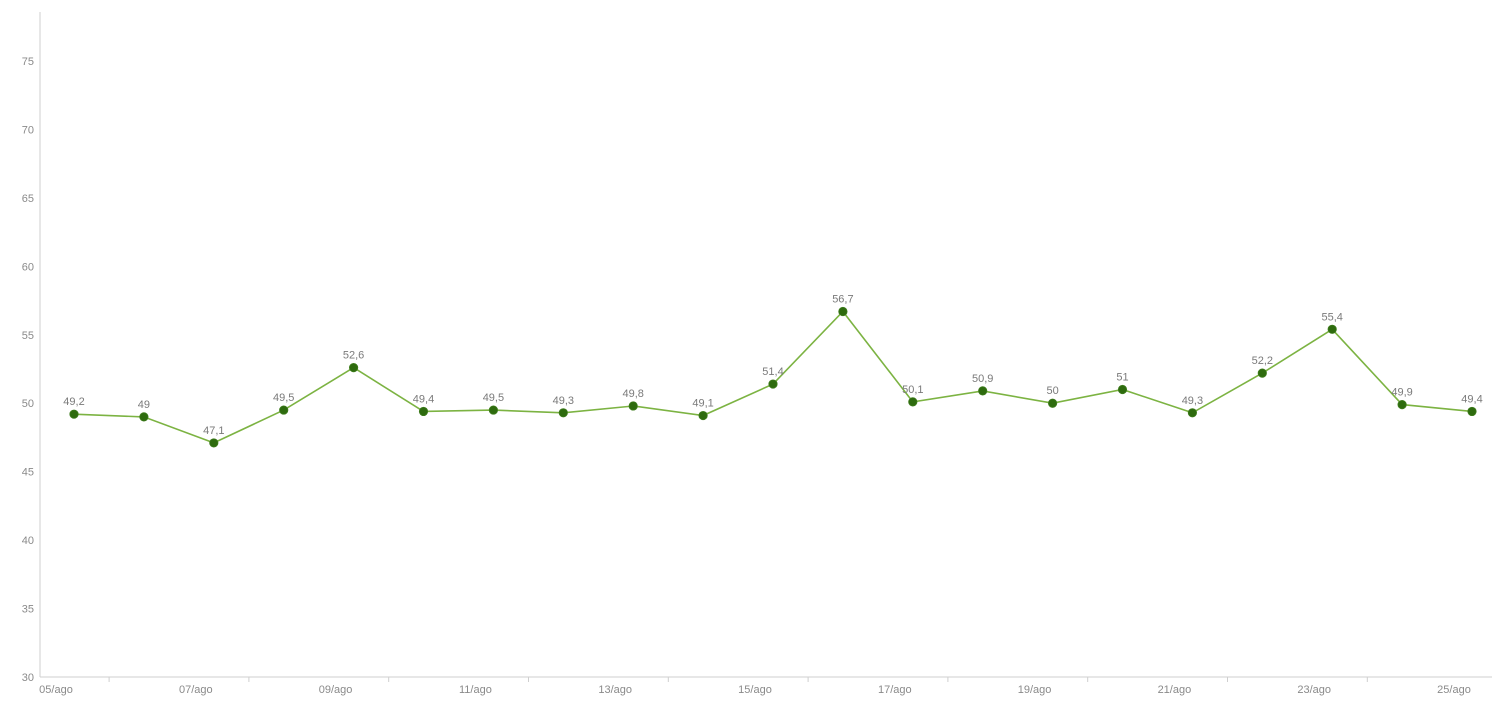 The image size is (1495, 701). What do you see at coordinates (772, 372) in the screenshot?
I see `data-label: 51,4` at bounding box center [772, 372].